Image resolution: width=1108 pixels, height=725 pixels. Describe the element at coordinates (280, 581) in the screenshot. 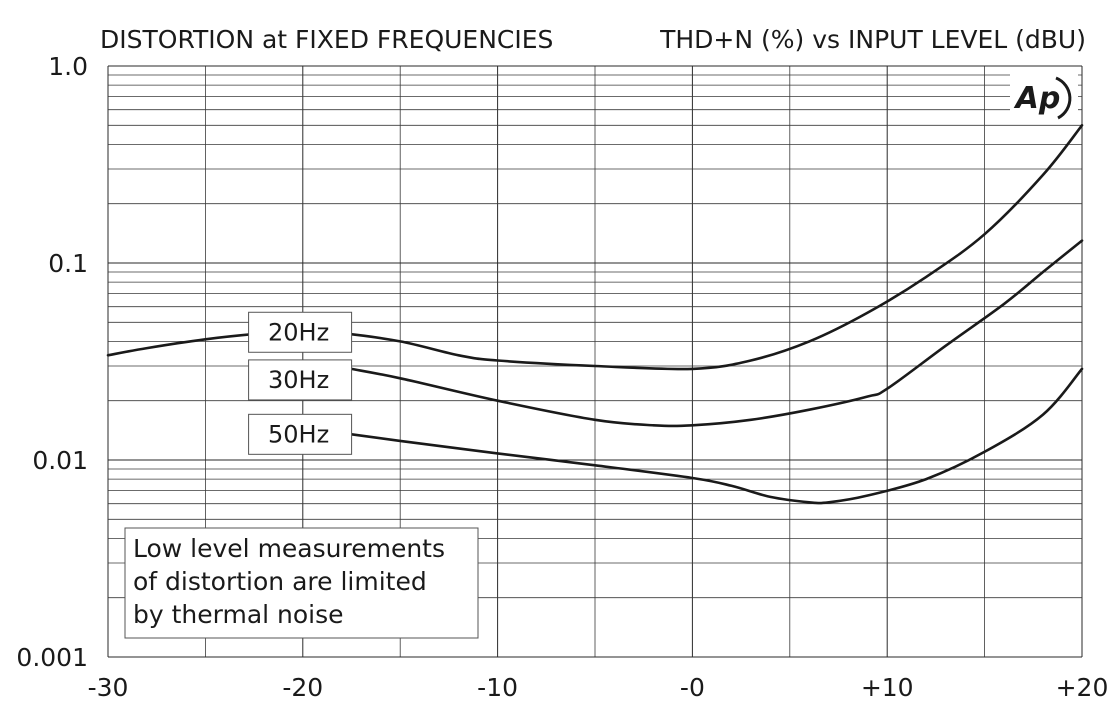

I see `annotation-line-2: of distortion are limited` at that location.